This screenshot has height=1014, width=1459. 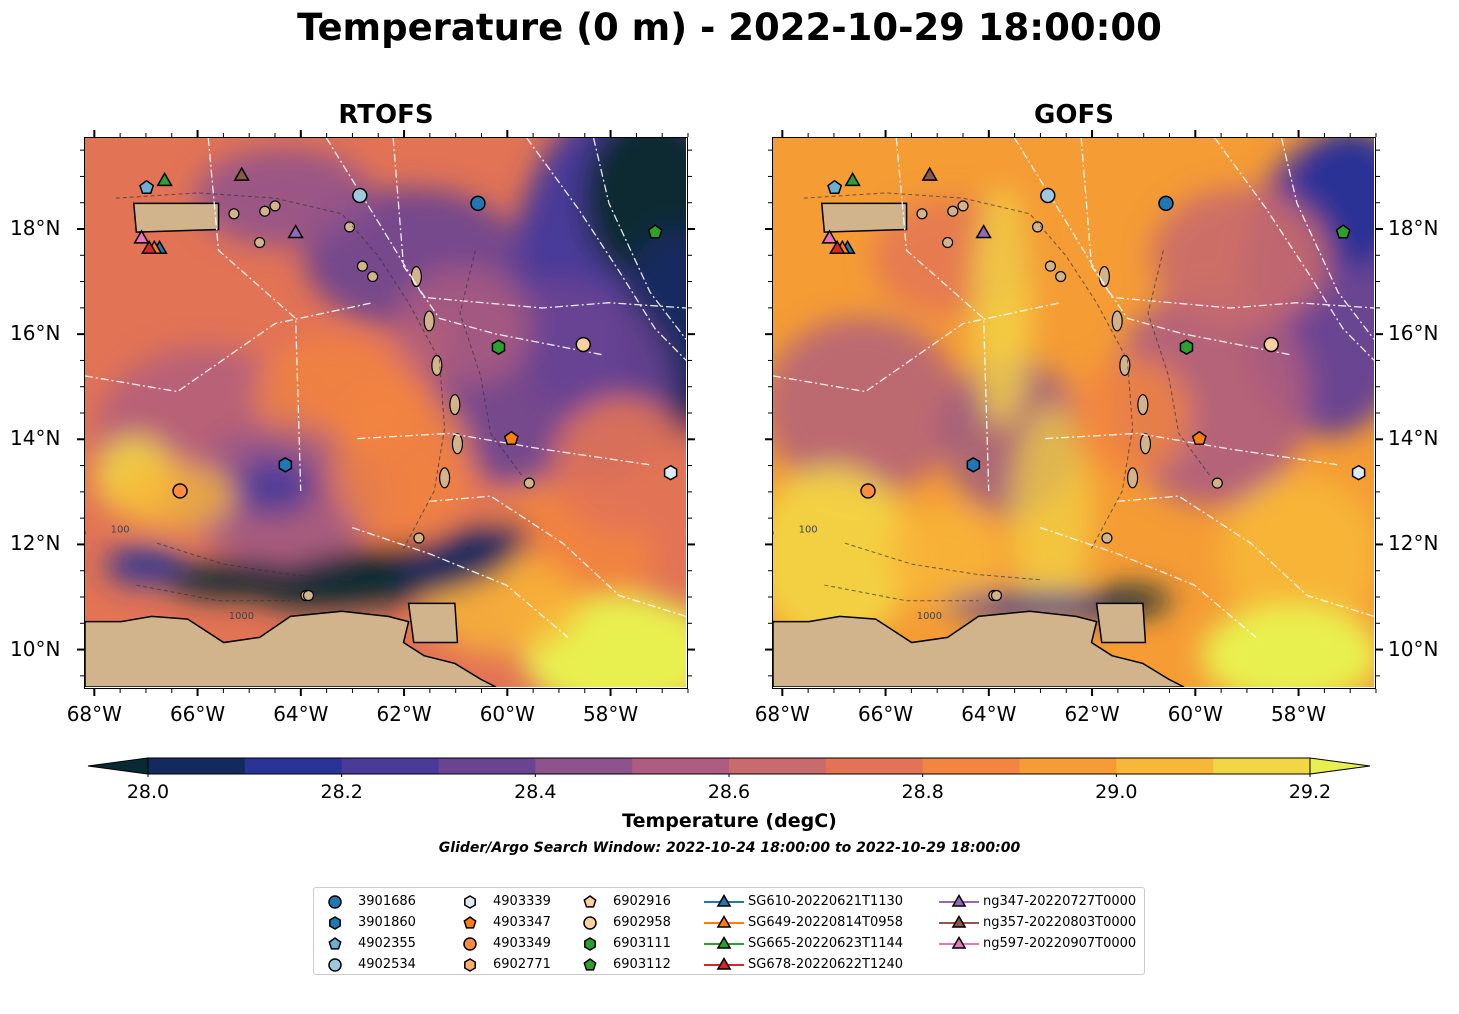 I want to click on colorbar-tick-label: 28.6, so click(x=729, y=792).